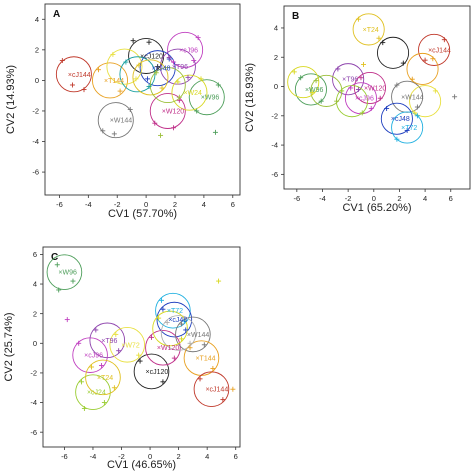  What do you see at coordinates (9, 346) in the screenshot?
I see `y-axis-label: CV2 (25.74%)` at bounding box center [9, 346].